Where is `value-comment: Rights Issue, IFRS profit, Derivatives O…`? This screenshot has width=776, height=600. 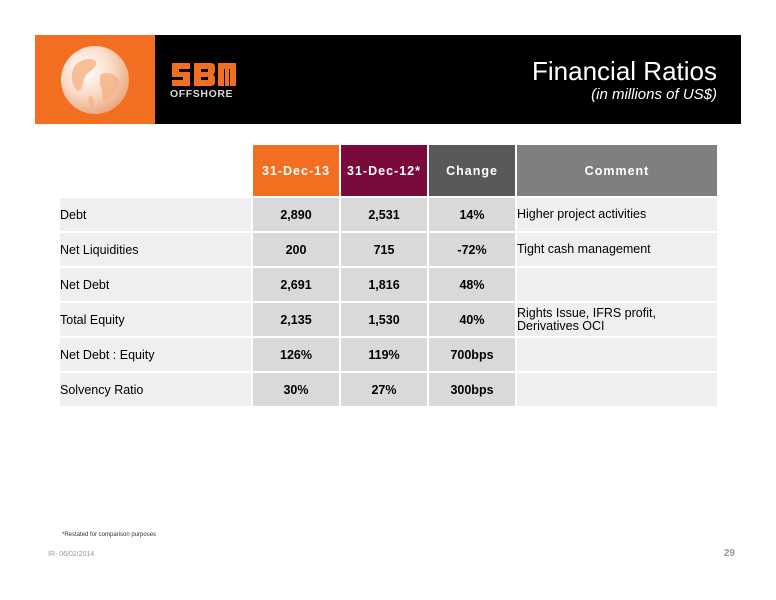 value-comment: Rights Issue, IFRS profit, Derivatives O… is located at coordinates (617, 319).